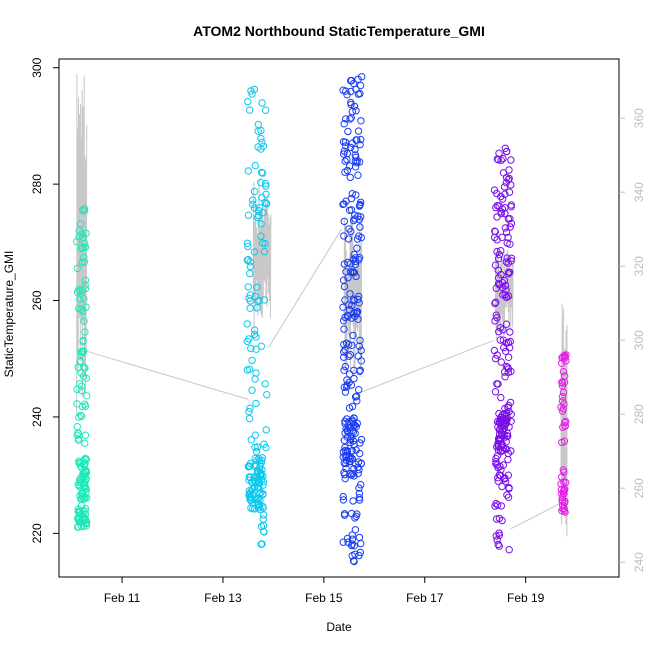  I want to click on y2-tick-label-3: 300, so click(639, 340).